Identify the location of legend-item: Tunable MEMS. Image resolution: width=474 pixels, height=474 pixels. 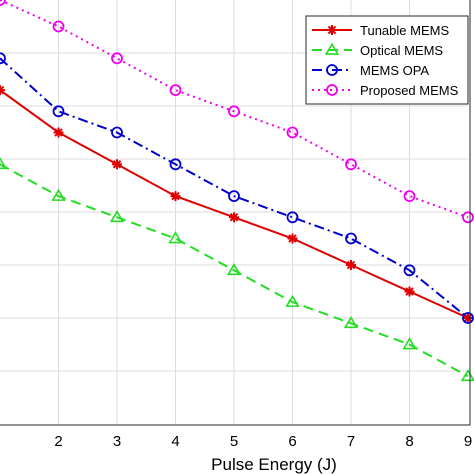
(380, 30).